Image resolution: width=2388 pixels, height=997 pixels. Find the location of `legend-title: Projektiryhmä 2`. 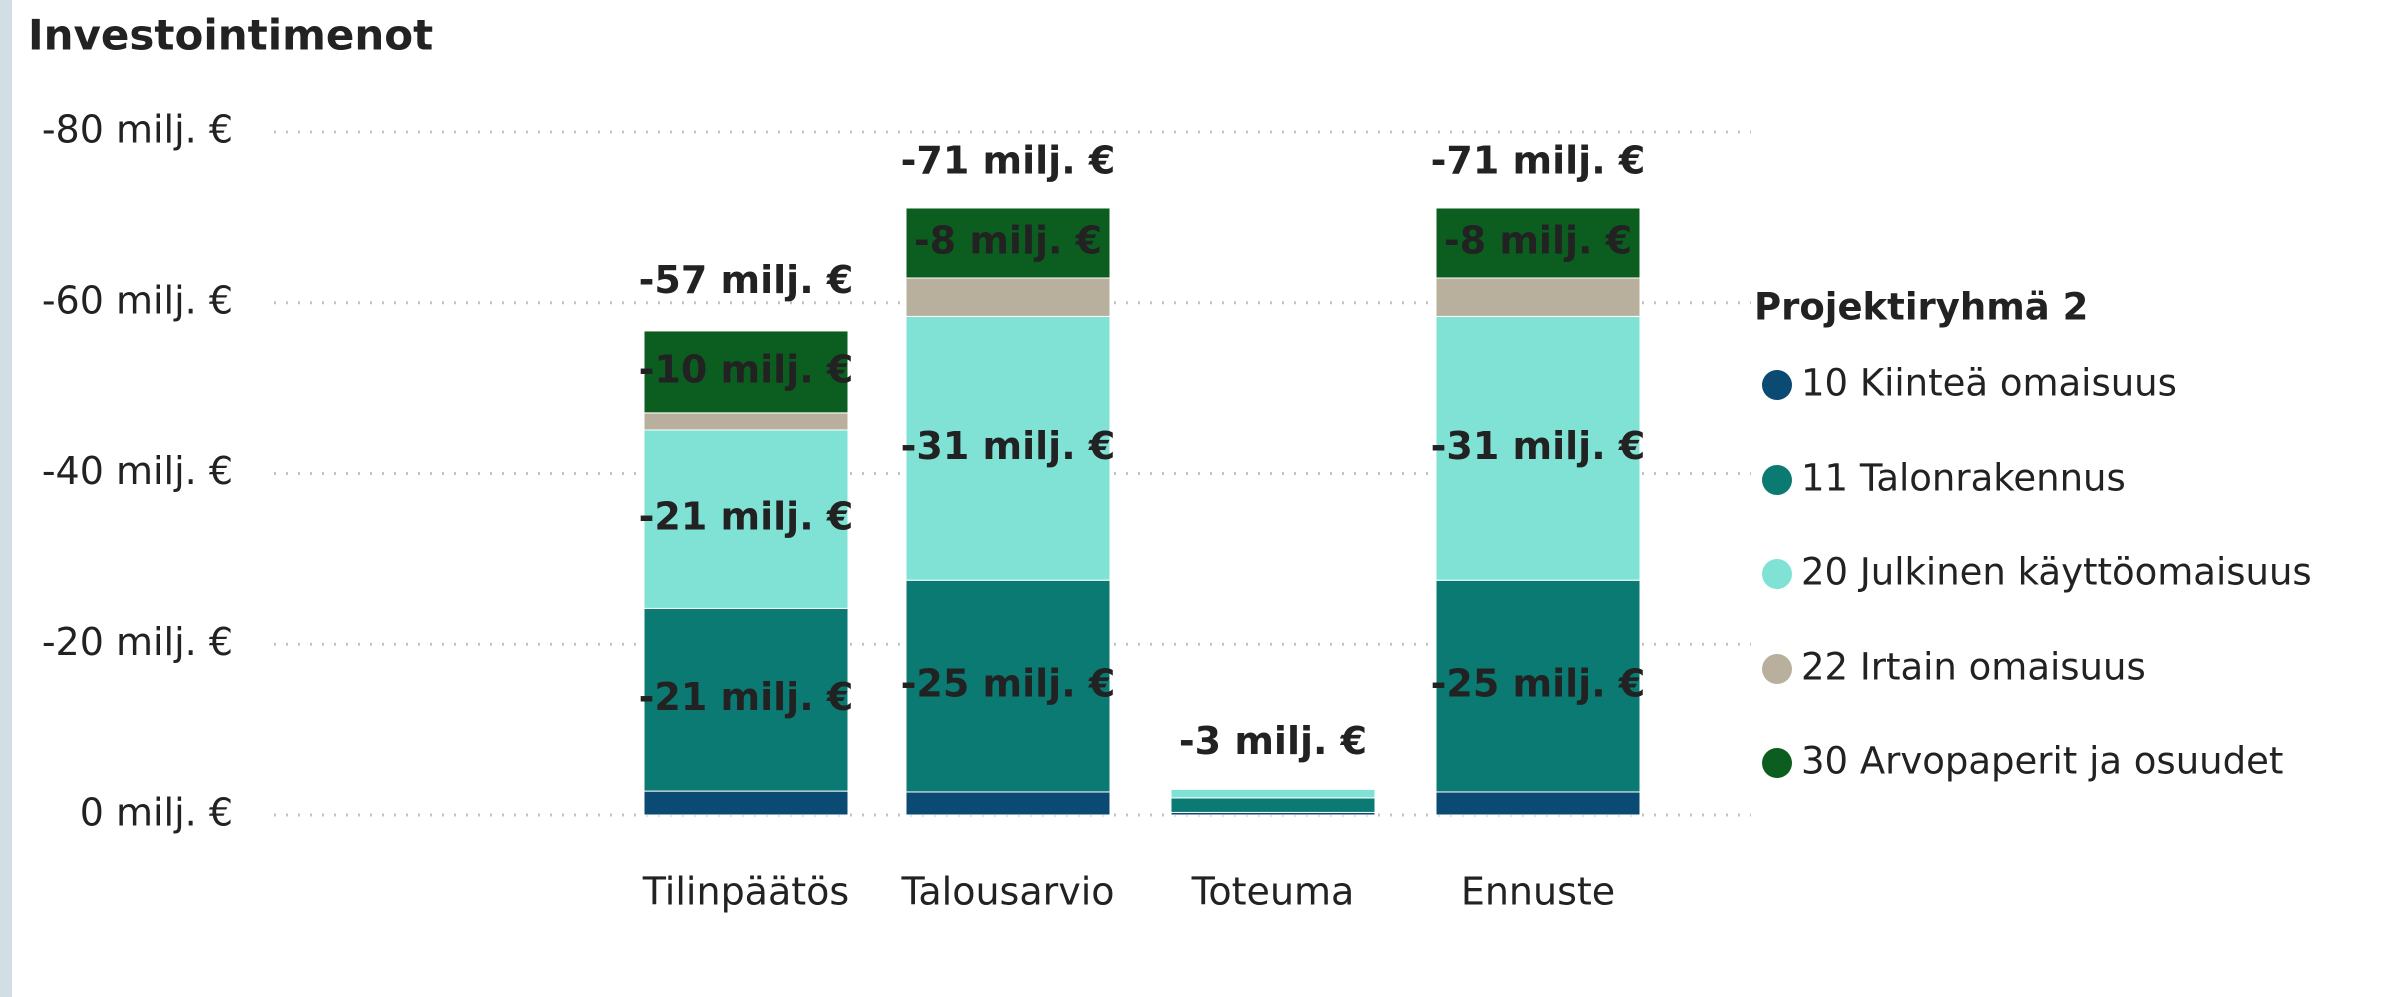

legend-title: Projektiryhmä 2 is located at coordinates (1921, 307).